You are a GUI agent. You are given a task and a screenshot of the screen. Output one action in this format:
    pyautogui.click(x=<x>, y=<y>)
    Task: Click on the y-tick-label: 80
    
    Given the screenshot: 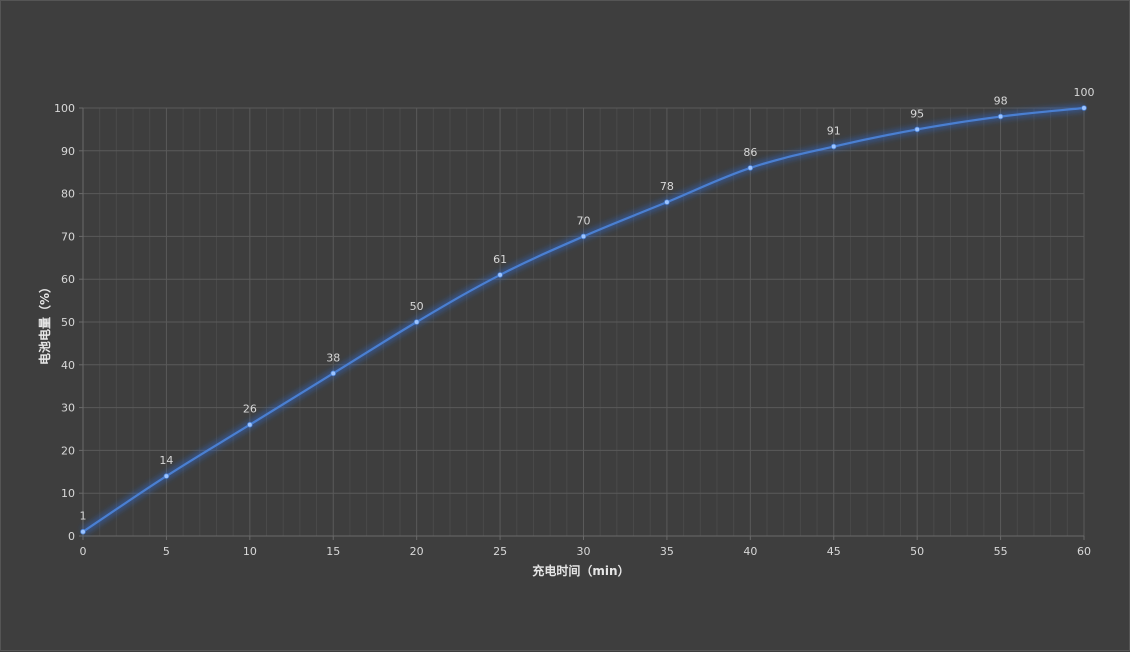 What is the action you would take?
    pyautogui.click(x=68, y=194)
    